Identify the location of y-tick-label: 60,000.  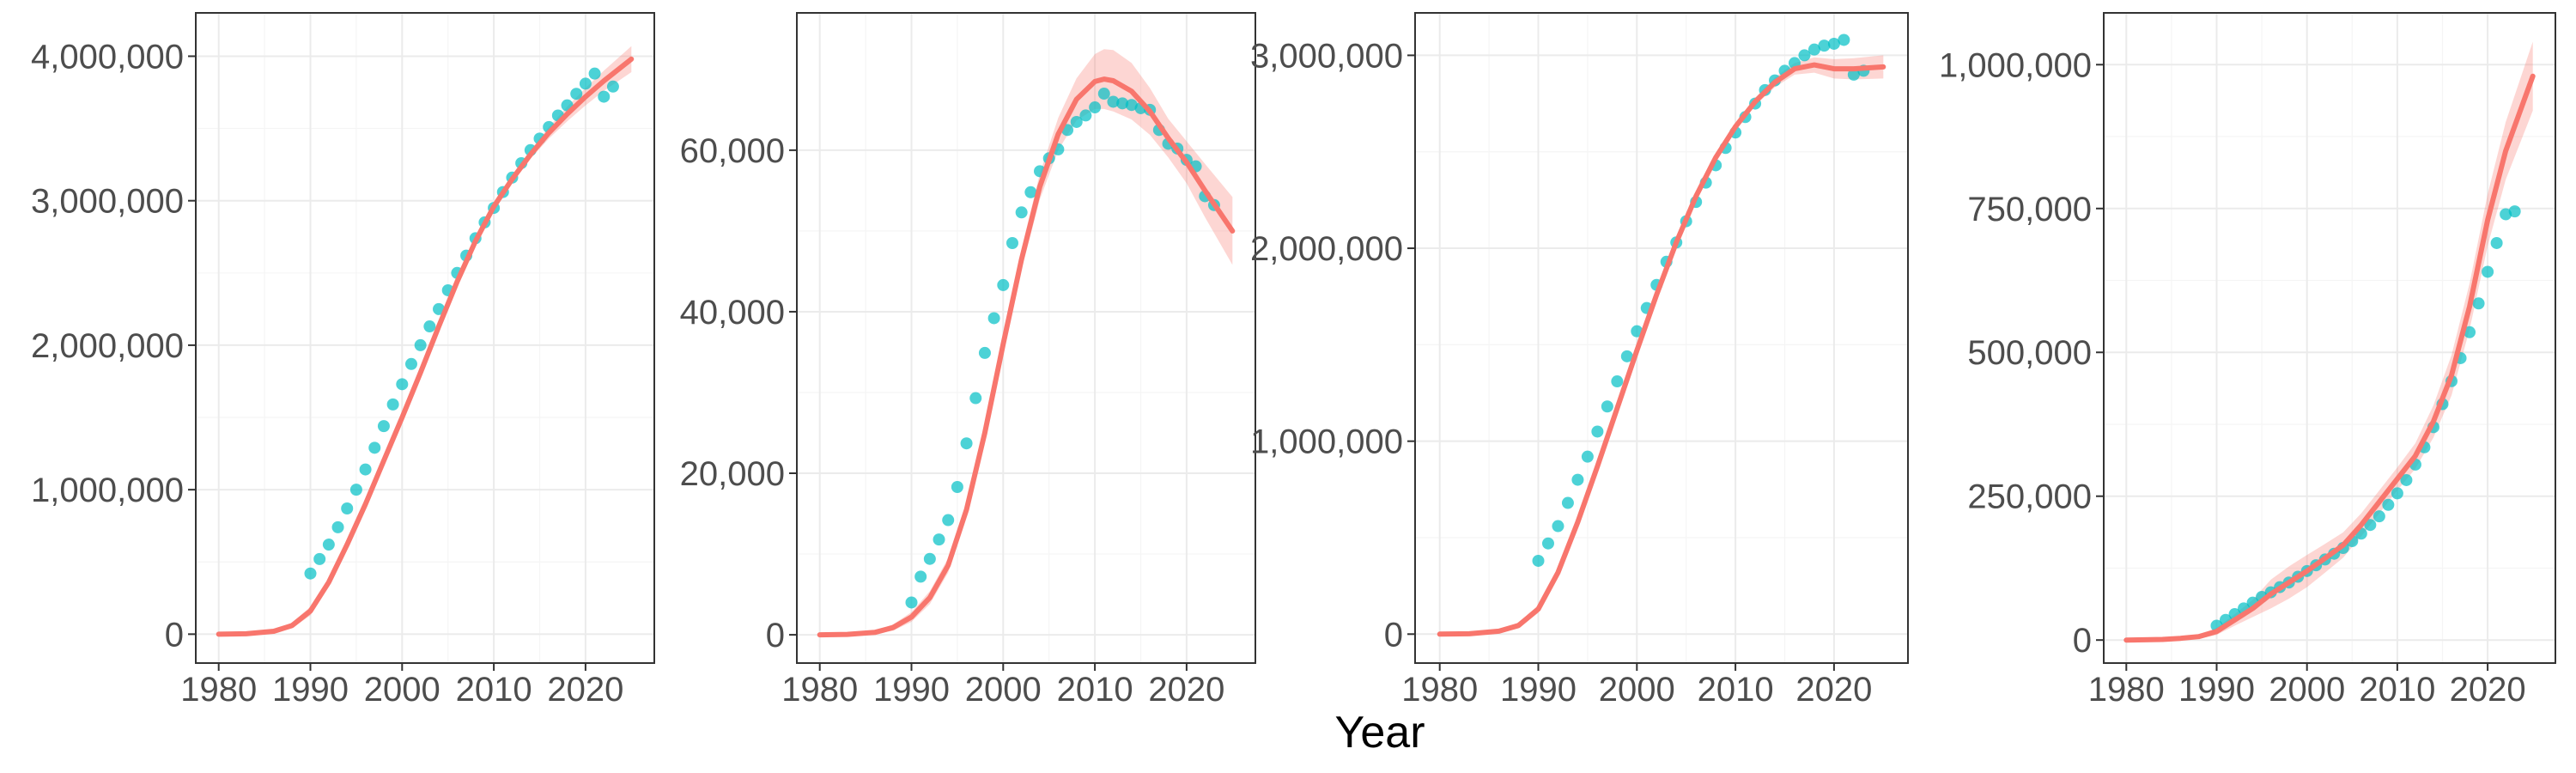
(733, 151).